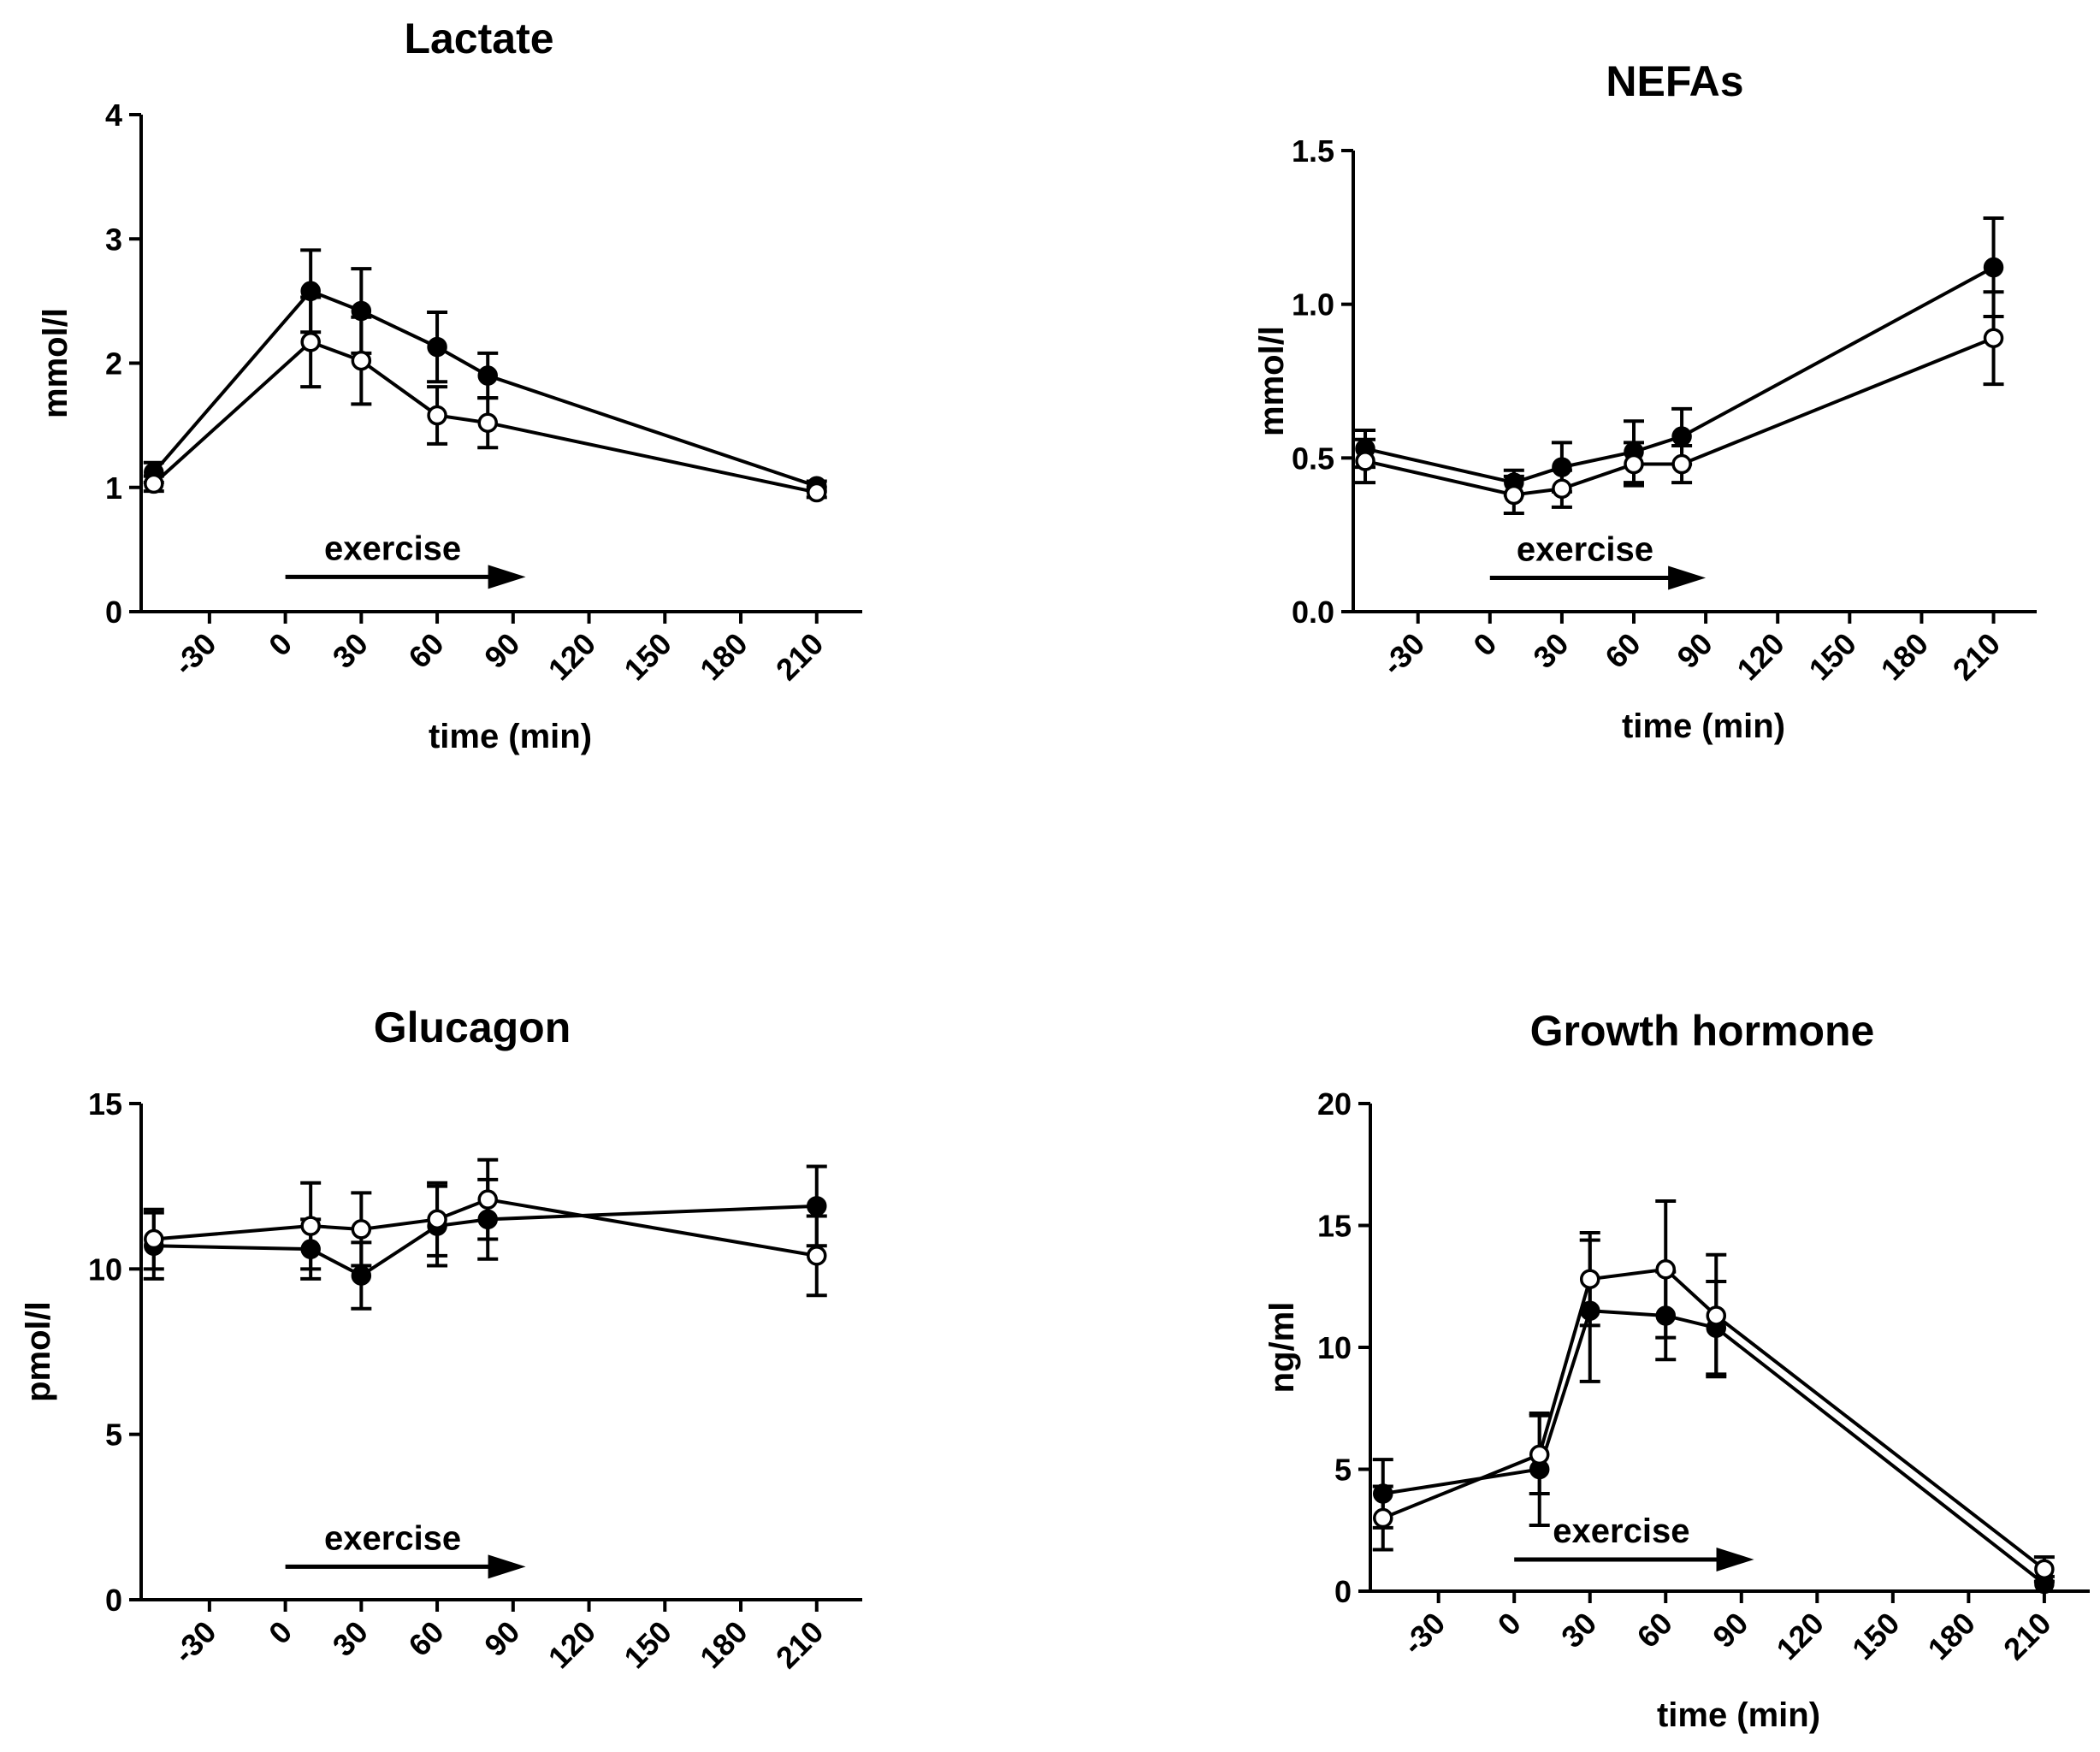 This screenshot has height=1752, width=2100. What do you see at coordinates (1703, 1031) in the screenshot?
I see `chart-title: Growth hormone` at bounding box center [1703, 1031].